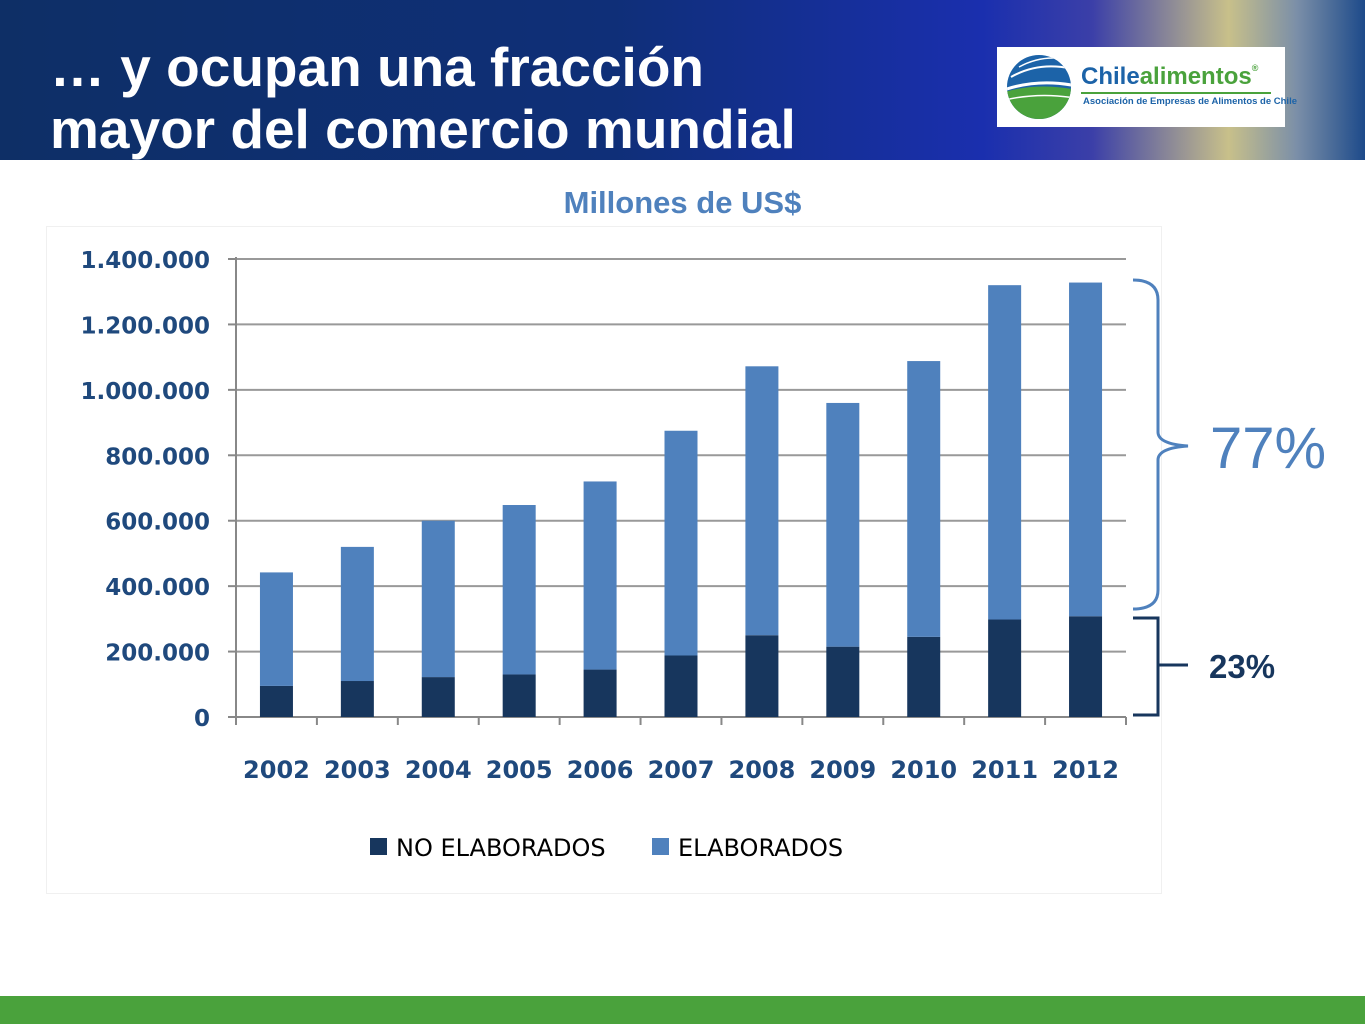  I want to click on y-tick-label: 400.000, so click(157, 588).